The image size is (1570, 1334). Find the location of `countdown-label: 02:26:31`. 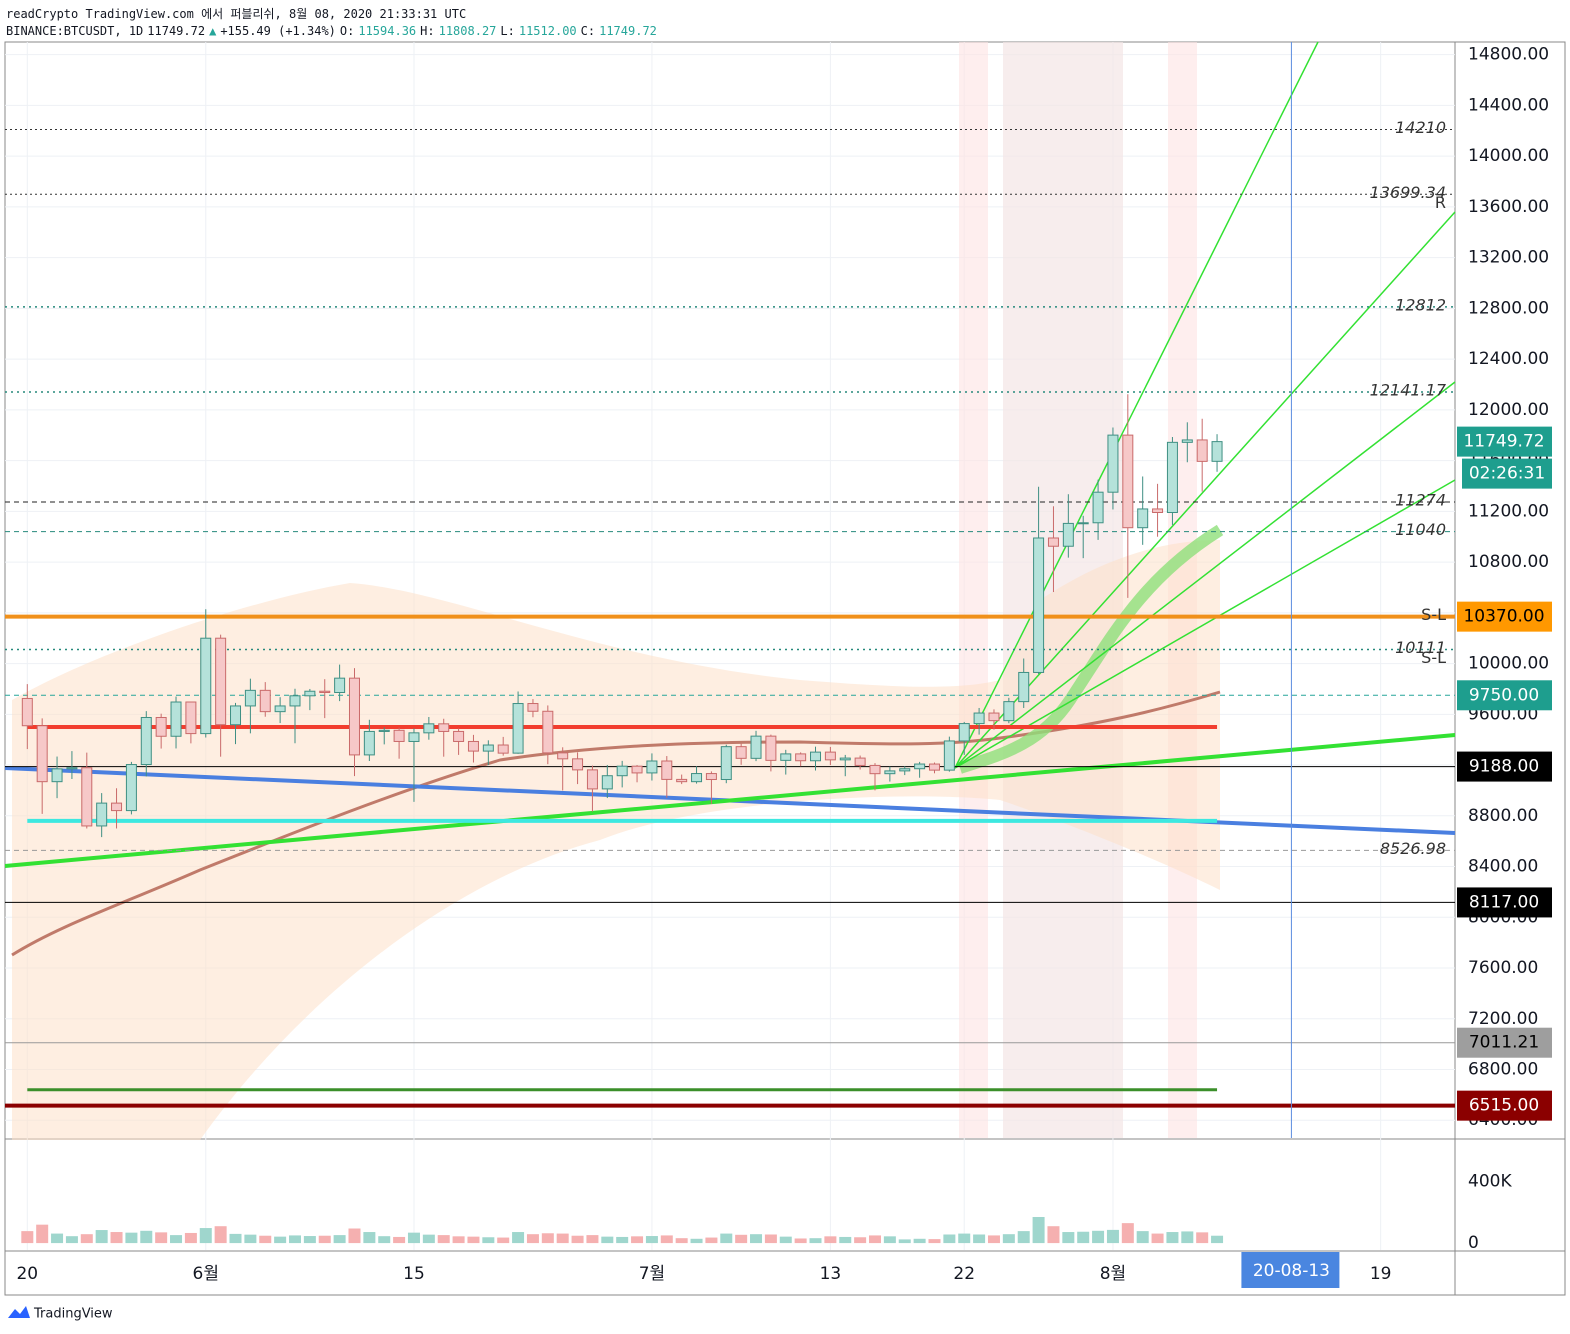

countdown-label: 02:26:31 is located at coordinates (1507, 474).